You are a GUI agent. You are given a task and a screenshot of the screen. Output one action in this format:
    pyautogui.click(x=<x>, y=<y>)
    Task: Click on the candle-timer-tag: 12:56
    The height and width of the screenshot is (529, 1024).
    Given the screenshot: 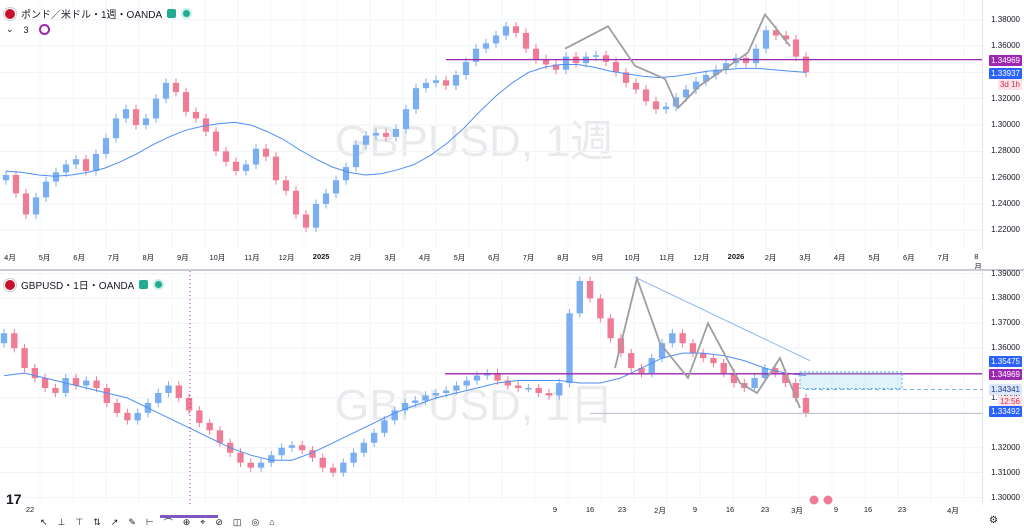 What is the action you would take?
    pyautogui.click(x=1009, y=402)
    